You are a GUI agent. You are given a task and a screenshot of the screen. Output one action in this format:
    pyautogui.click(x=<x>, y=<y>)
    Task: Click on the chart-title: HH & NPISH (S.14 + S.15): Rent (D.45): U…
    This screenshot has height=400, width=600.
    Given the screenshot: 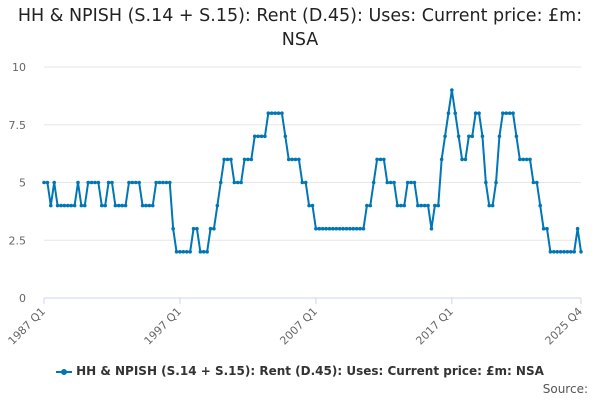 What is the action you would take?
    pyautogui.click(x=300, y=28)
    